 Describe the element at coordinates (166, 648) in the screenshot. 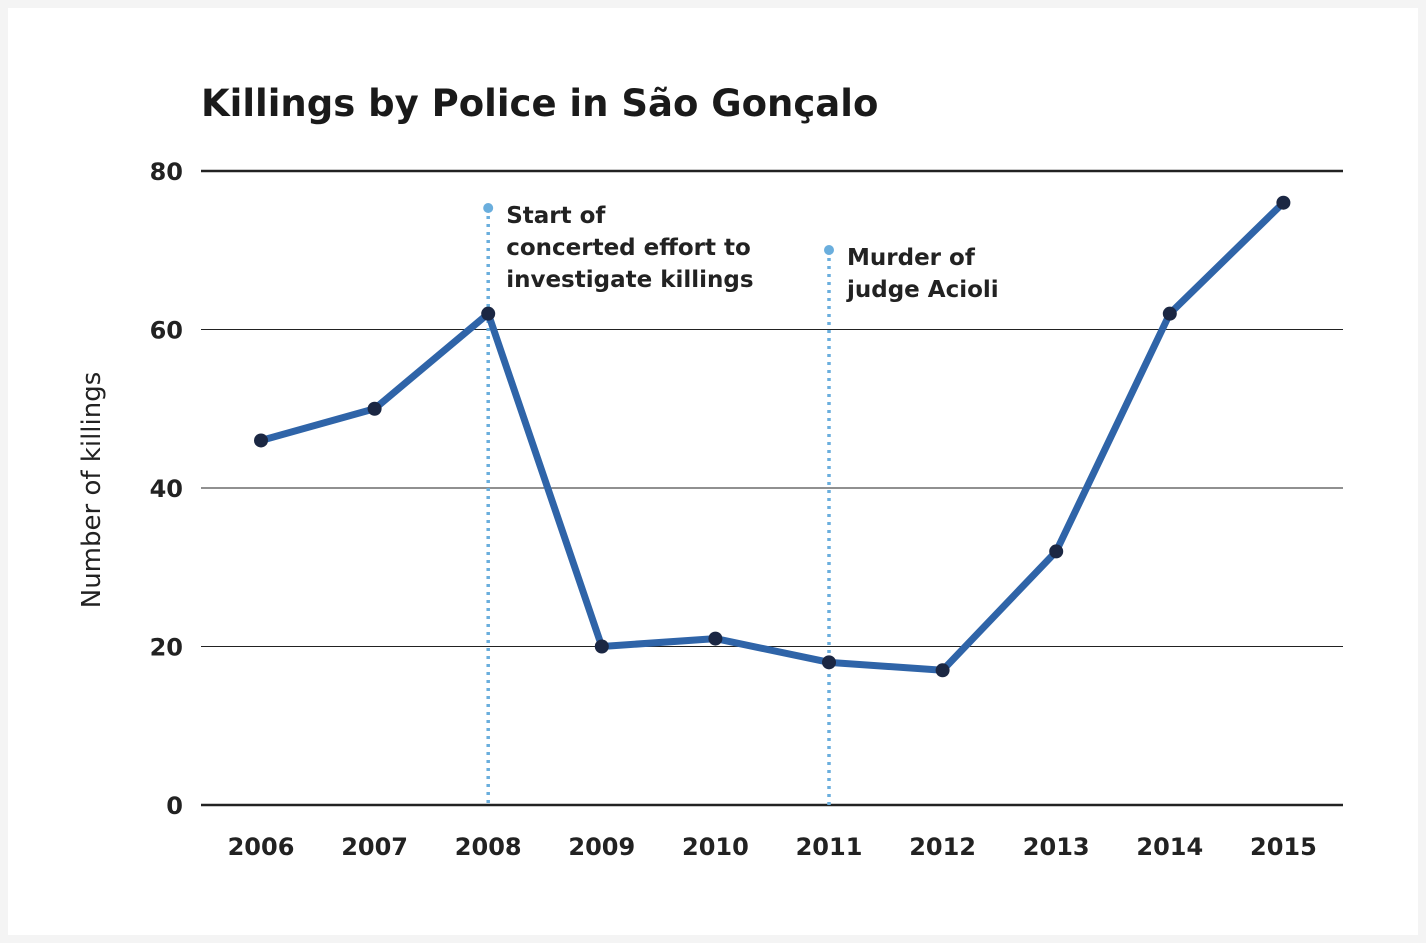

I see `y-tick-label: 20` at that location.